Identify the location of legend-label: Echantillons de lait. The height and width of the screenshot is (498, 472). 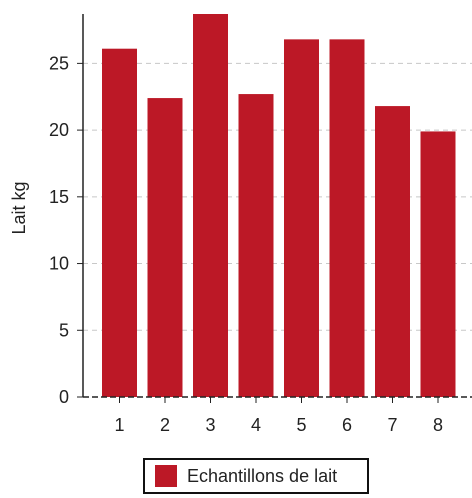
(262, 475).